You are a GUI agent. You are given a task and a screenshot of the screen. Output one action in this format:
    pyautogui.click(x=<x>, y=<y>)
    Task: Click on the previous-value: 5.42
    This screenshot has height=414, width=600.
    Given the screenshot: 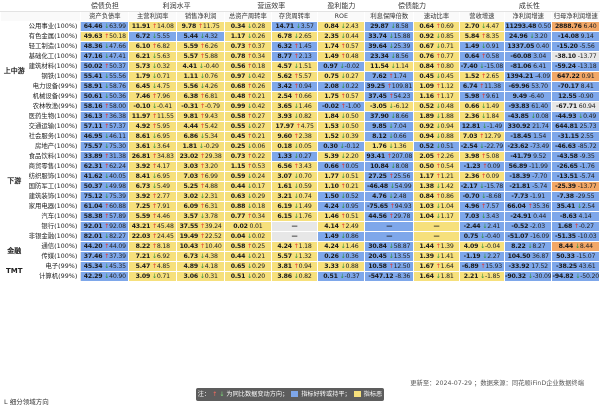 What is the action you would take?
    pyautogui.click(x=211, y=126)
    